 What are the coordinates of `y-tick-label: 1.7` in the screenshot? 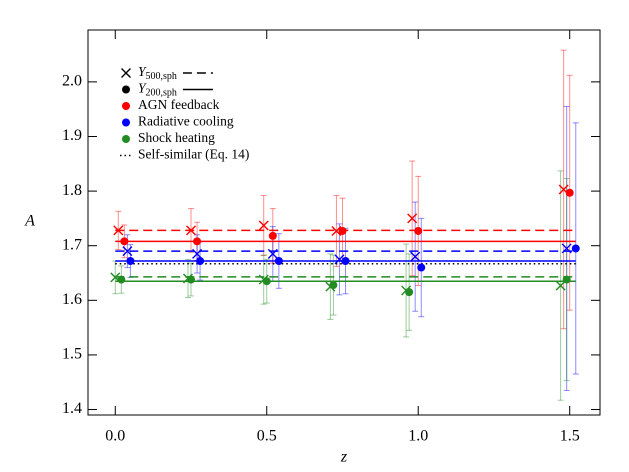 It's located at (72, 244).